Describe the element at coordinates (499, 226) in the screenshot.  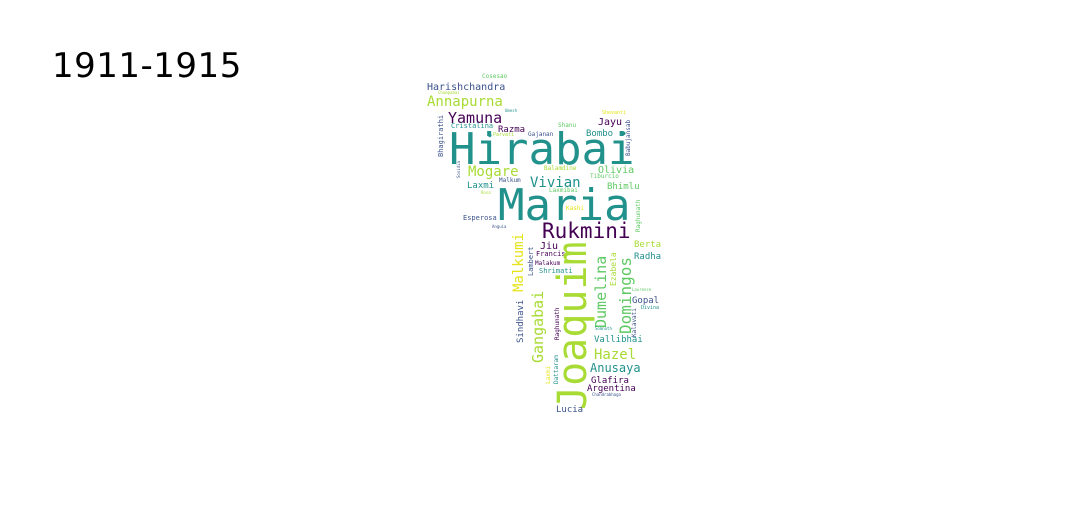
I see `word-anguia: Anguia` at that location.